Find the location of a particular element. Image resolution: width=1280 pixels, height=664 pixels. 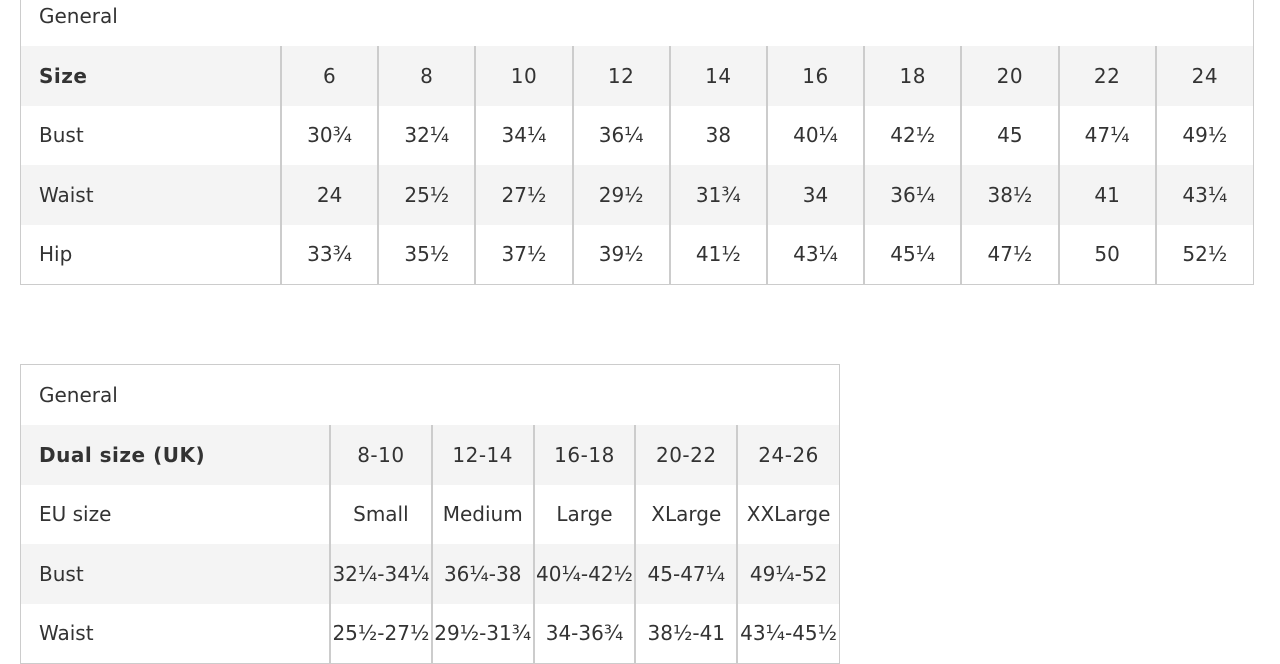

column-header: 12 is located at coordinates (620, 76).